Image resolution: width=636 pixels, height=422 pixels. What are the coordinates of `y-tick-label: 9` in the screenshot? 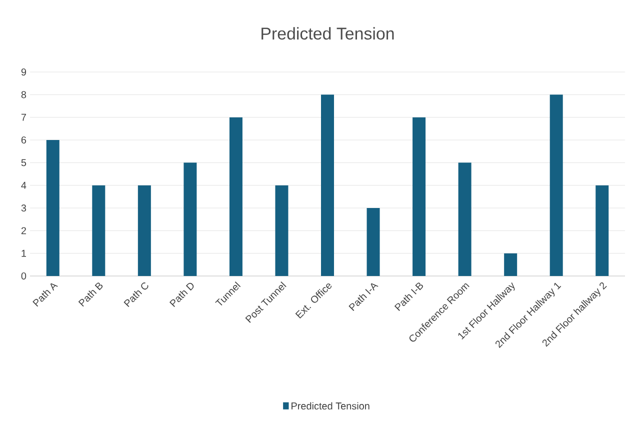 It's located at (23, 72).